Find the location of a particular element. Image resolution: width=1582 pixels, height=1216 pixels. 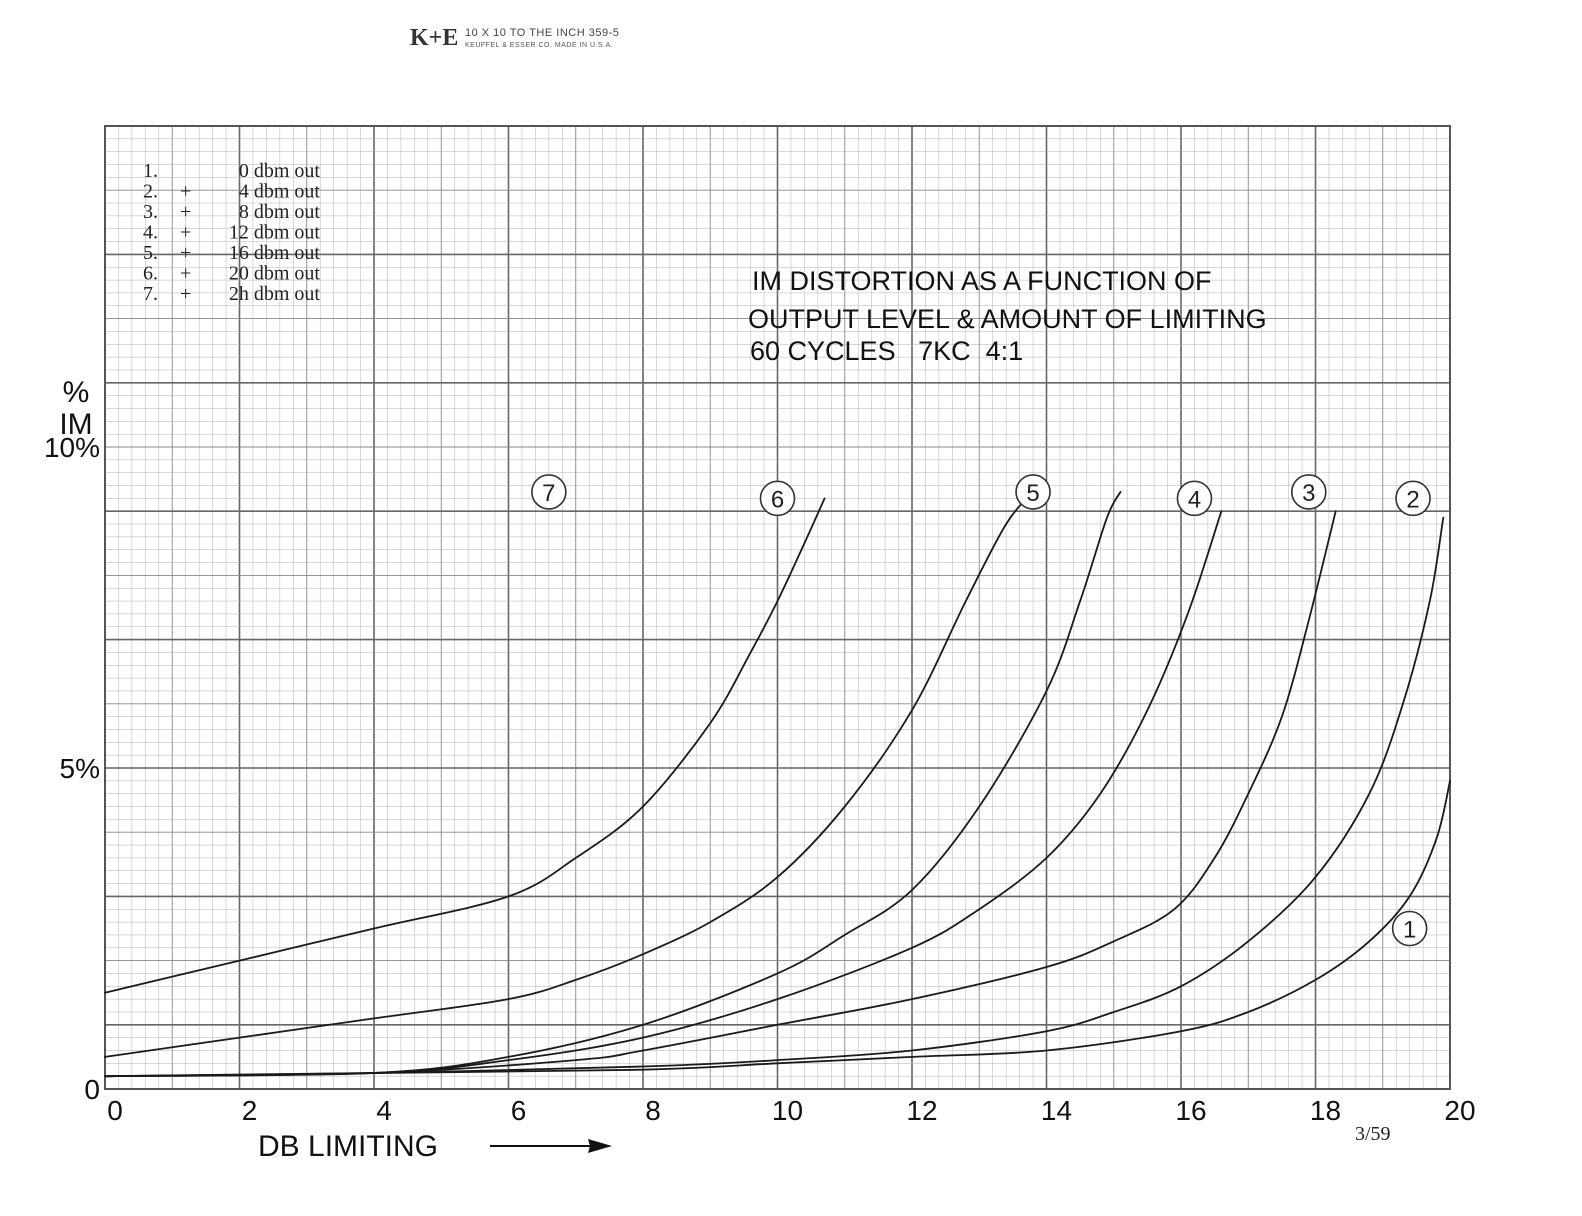

legend-entry: 8 dbm out is located at coordinates (280, 212).